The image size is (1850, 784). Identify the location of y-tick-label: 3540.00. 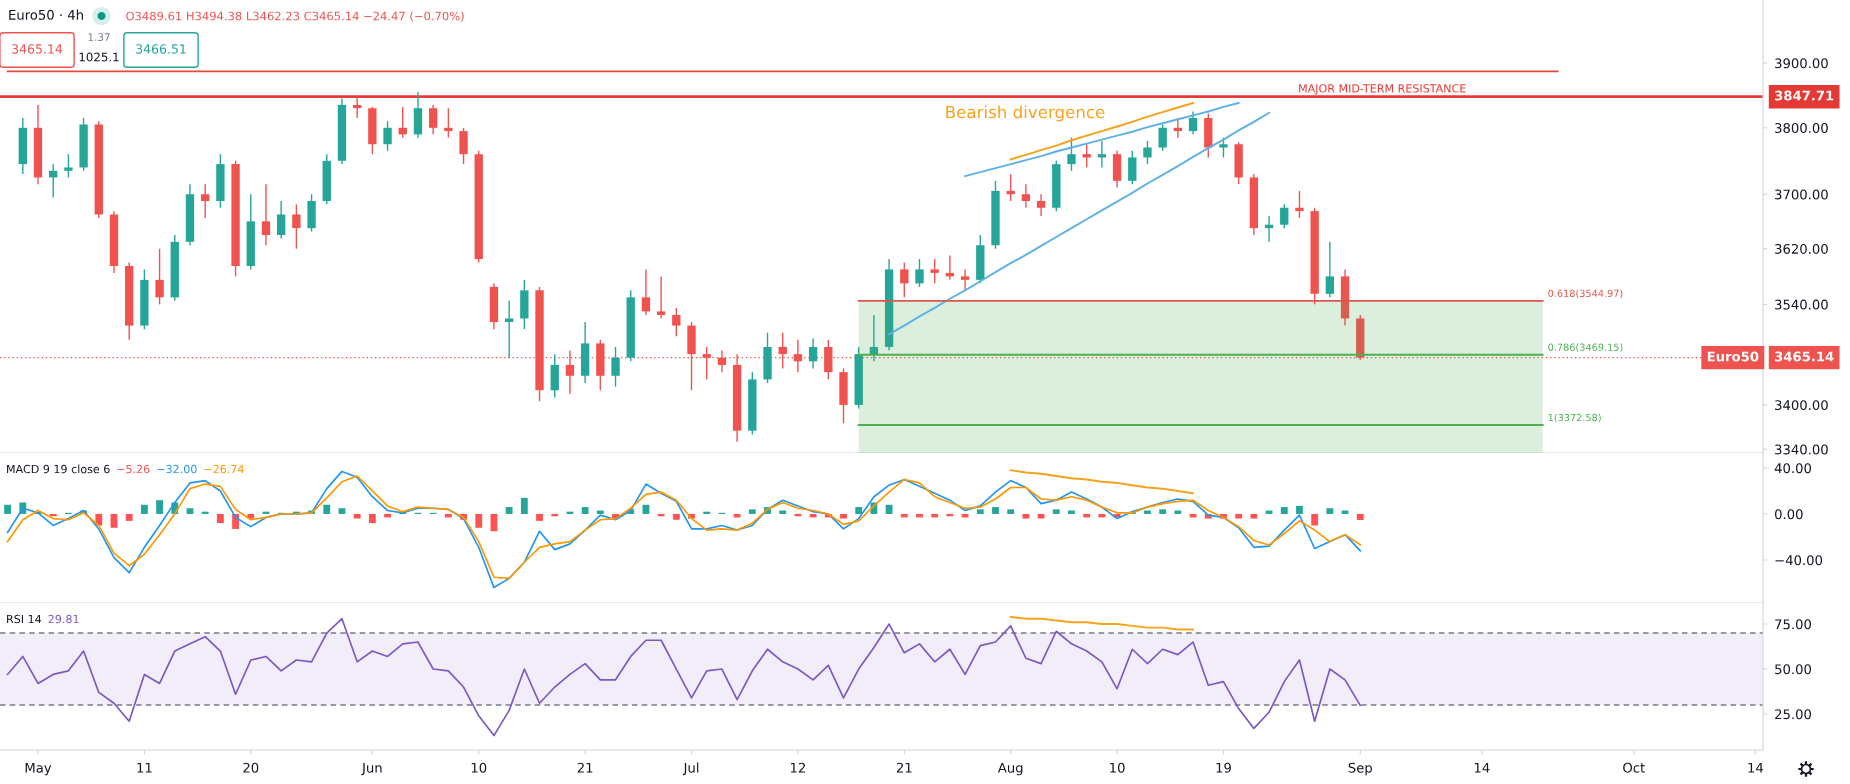
(1801, 304).